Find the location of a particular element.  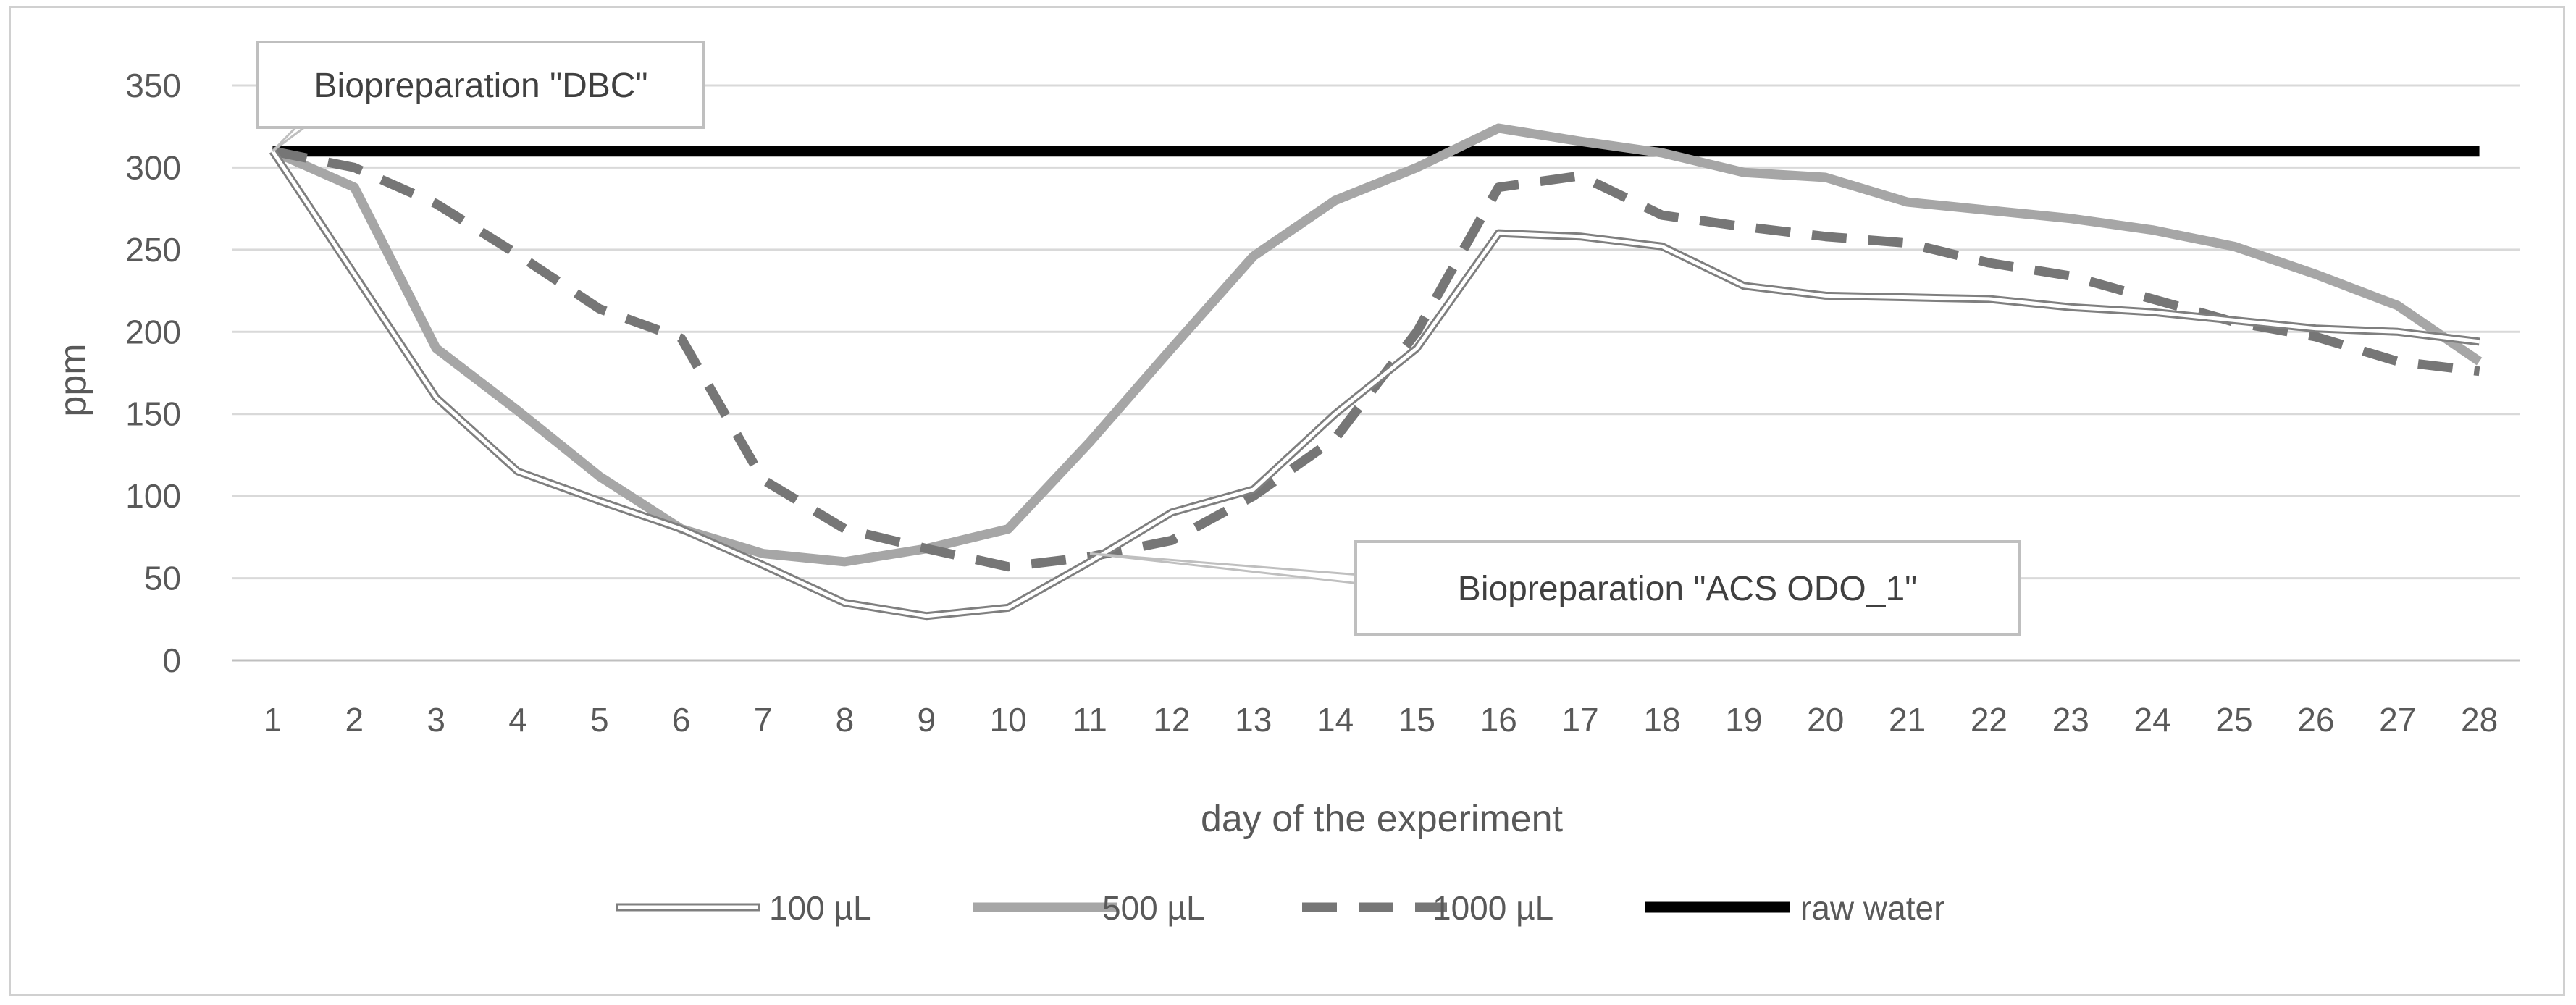

legend-item: 500 µL is located at coordinates (1089, 908).